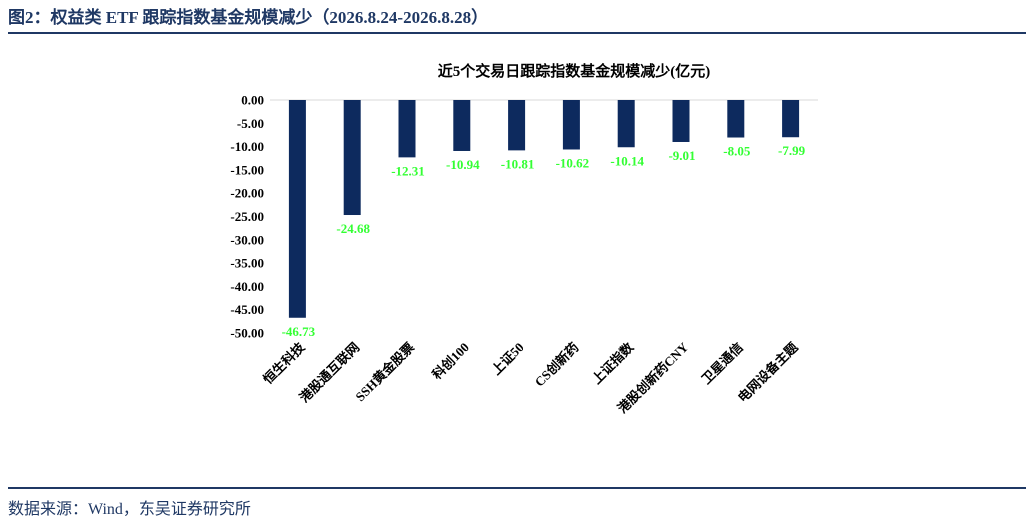  What do you see at coordinates (681, 155) in the screenshot?
I see `data-label: -9.01` at bounding box center [681, 155].